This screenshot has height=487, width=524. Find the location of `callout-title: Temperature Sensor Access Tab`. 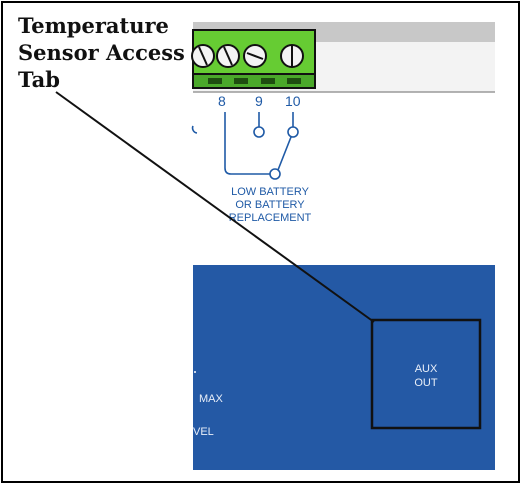

callout-title: Temperature Sensor Access Tab is located at coordinates (101, 52).